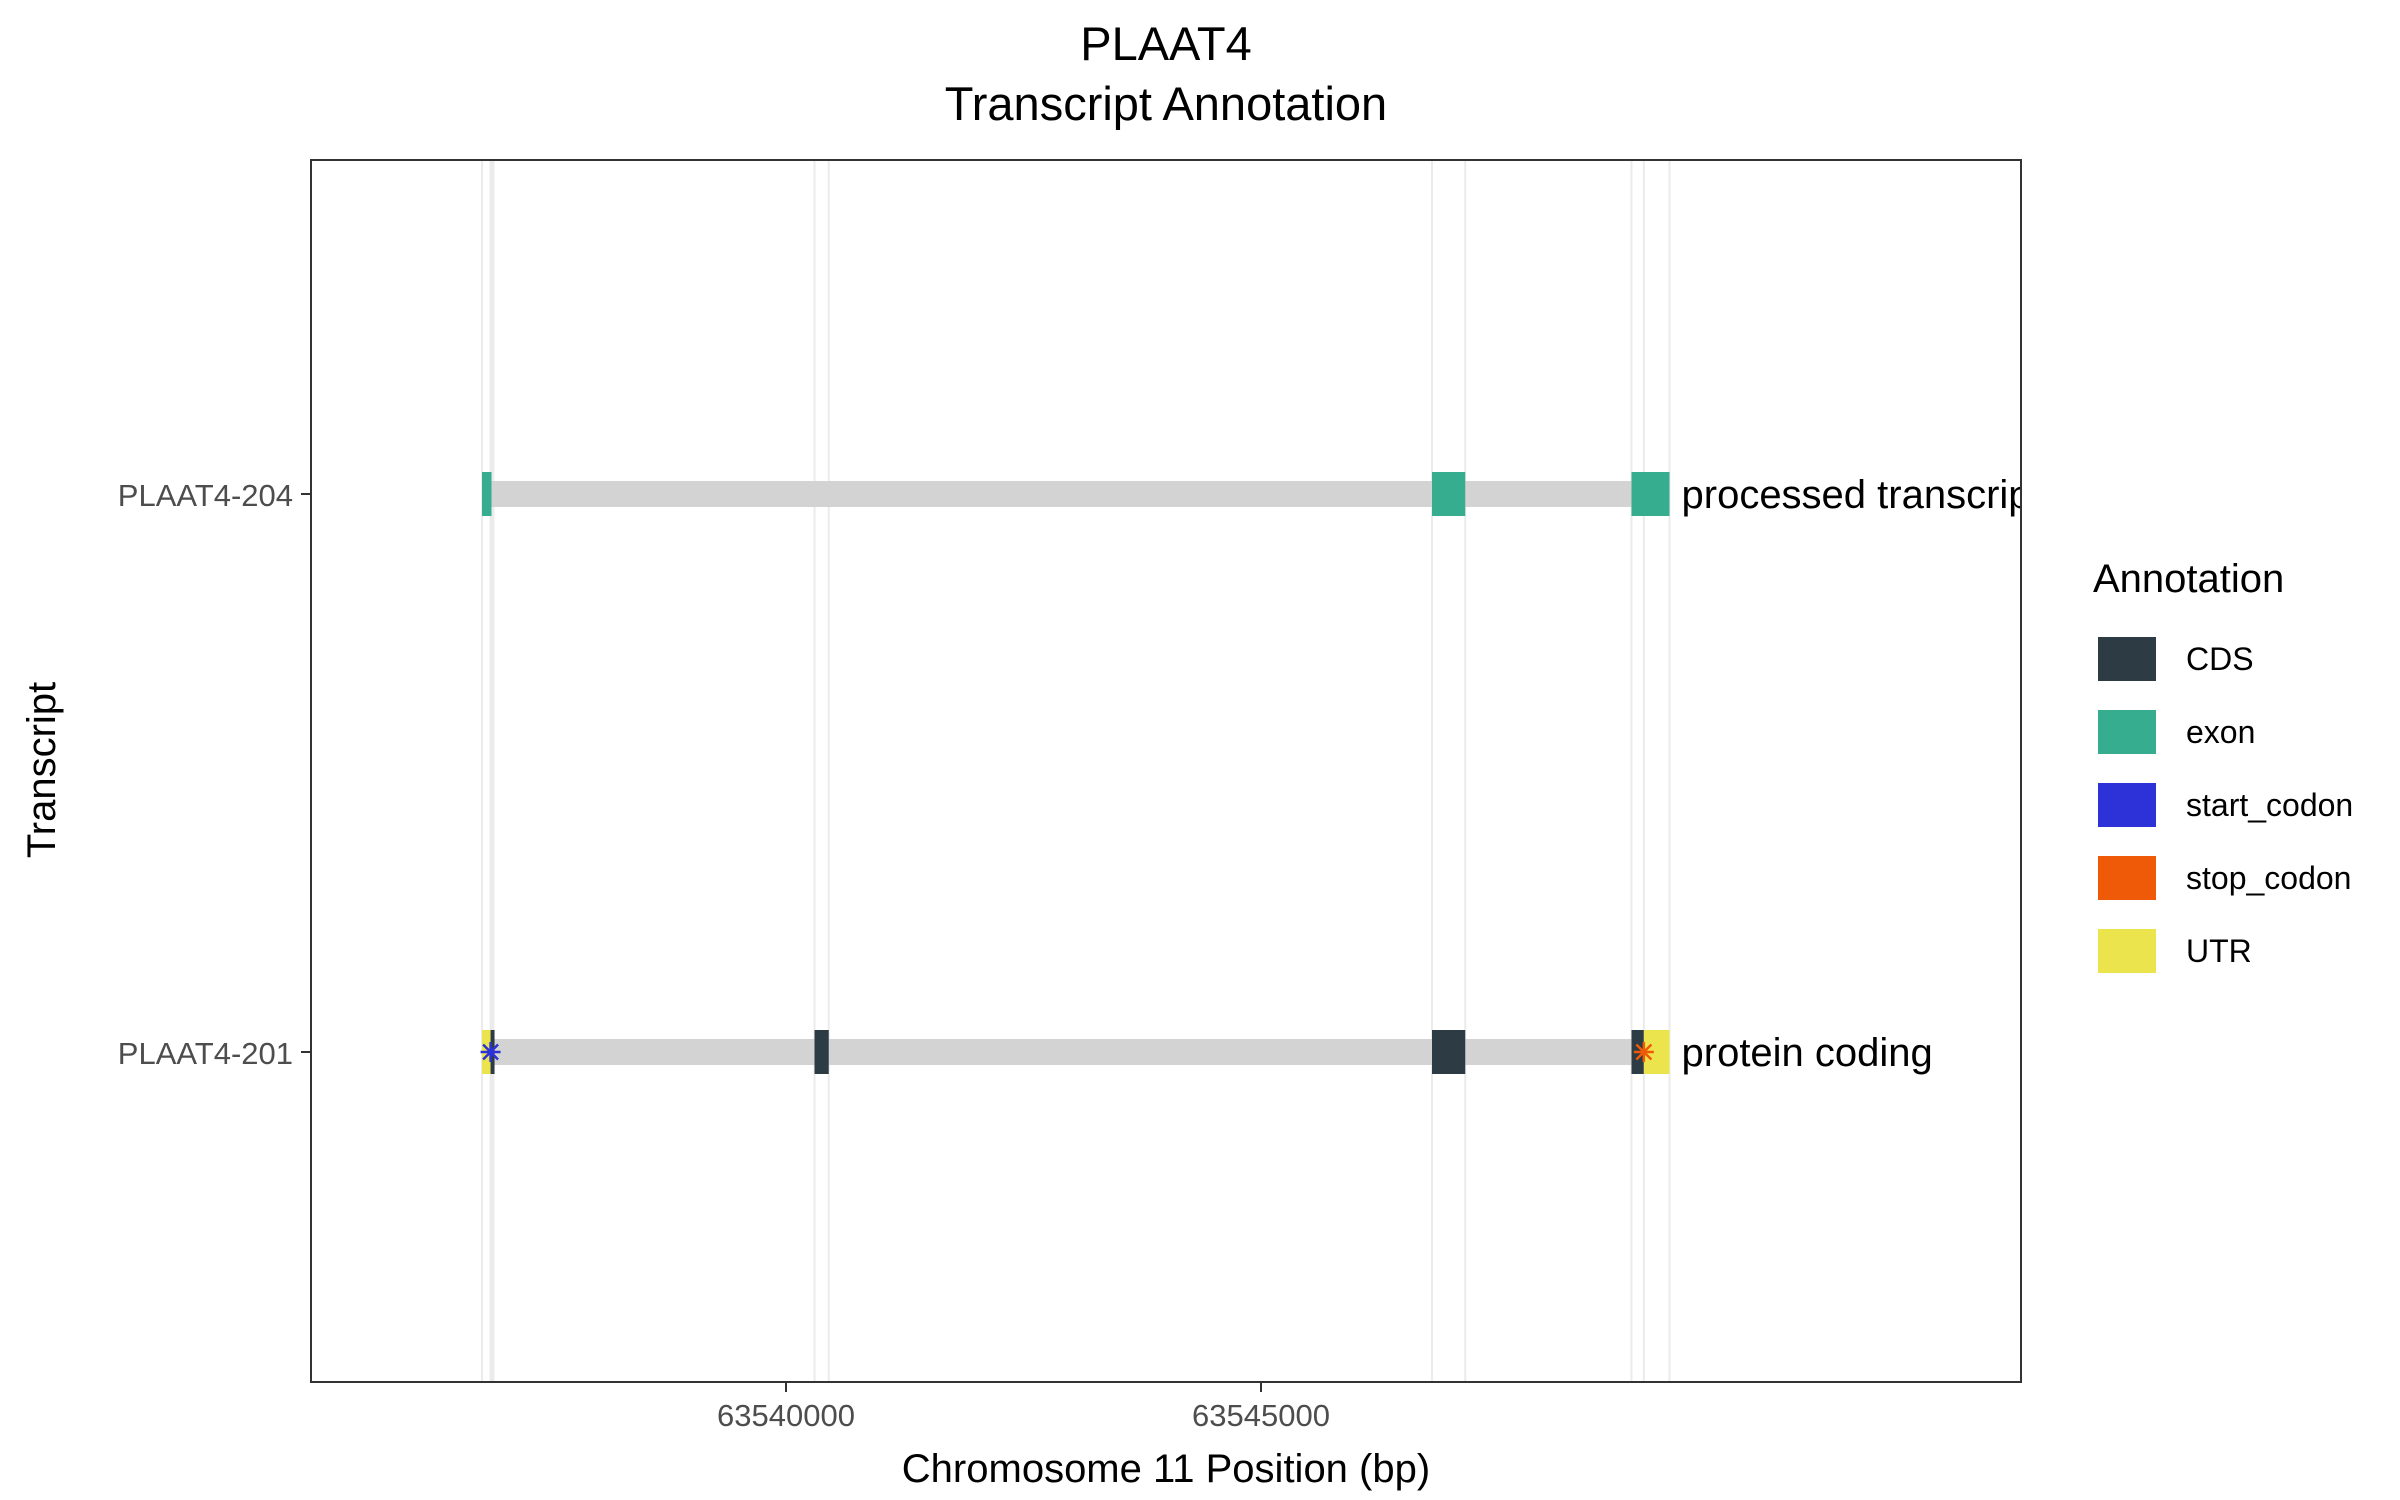  Describe the element at coordinates (2220, 659) in the screenshot. I see `legend-label: CDS` at that location.